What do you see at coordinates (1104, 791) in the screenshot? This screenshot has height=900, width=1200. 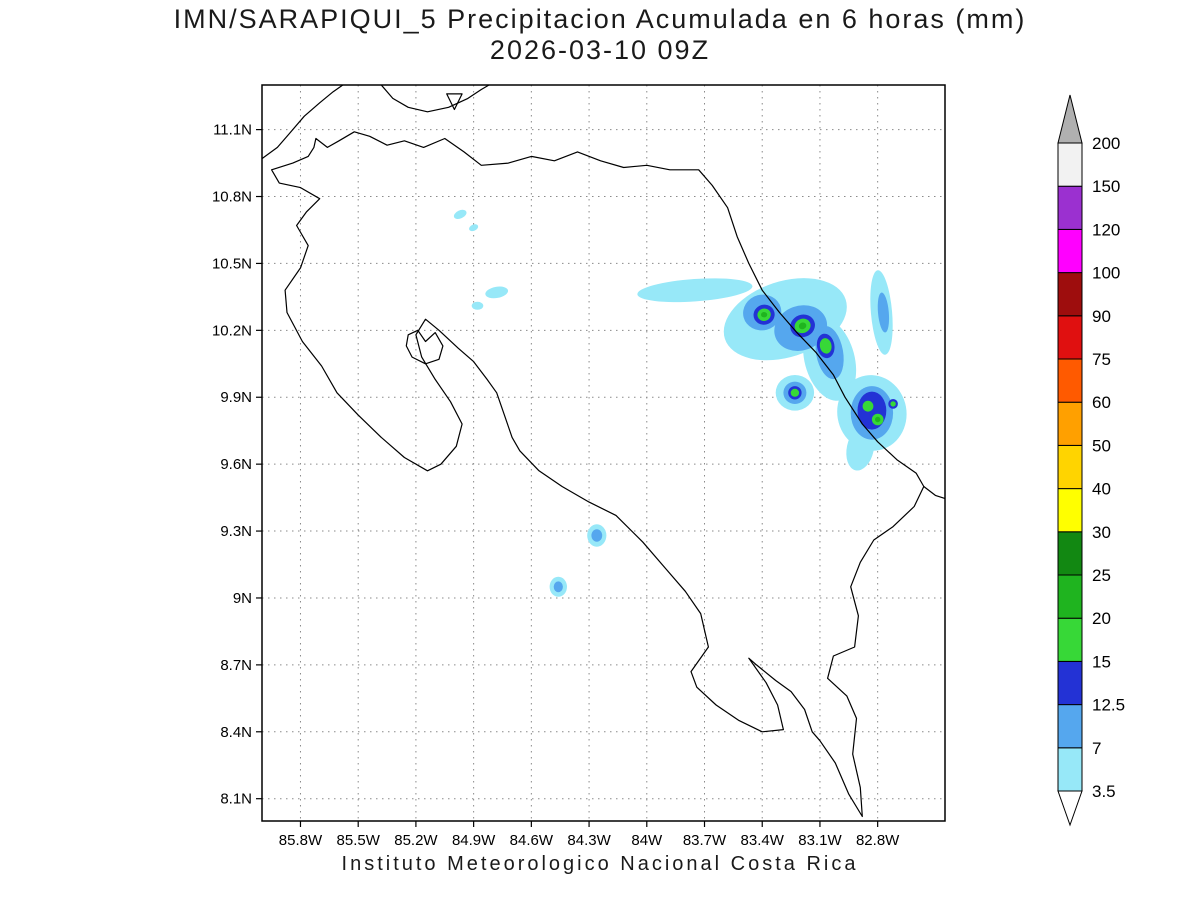 I see `colorbar-label: 3.5` at bounding box center [1104, 791].